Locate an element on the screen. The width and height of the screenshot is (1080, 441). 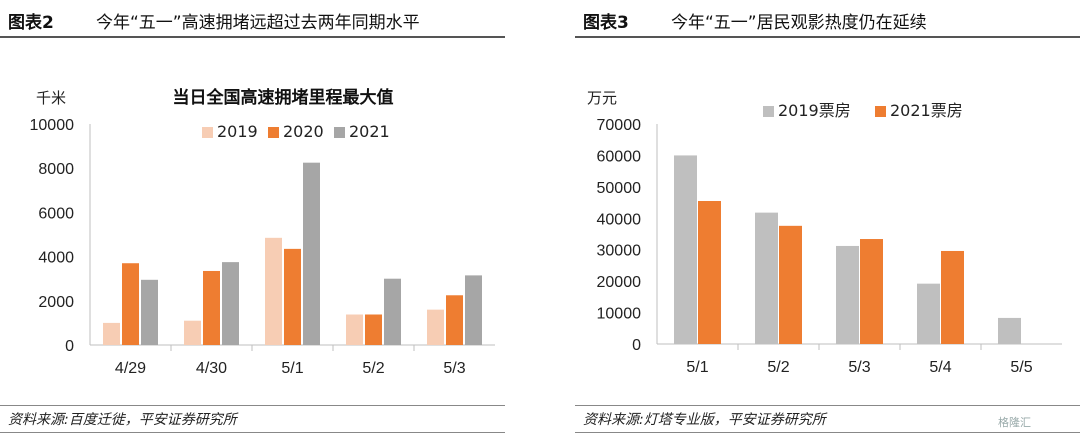
right-legend-label: 2021票房 is located at coordinates (926, 110).